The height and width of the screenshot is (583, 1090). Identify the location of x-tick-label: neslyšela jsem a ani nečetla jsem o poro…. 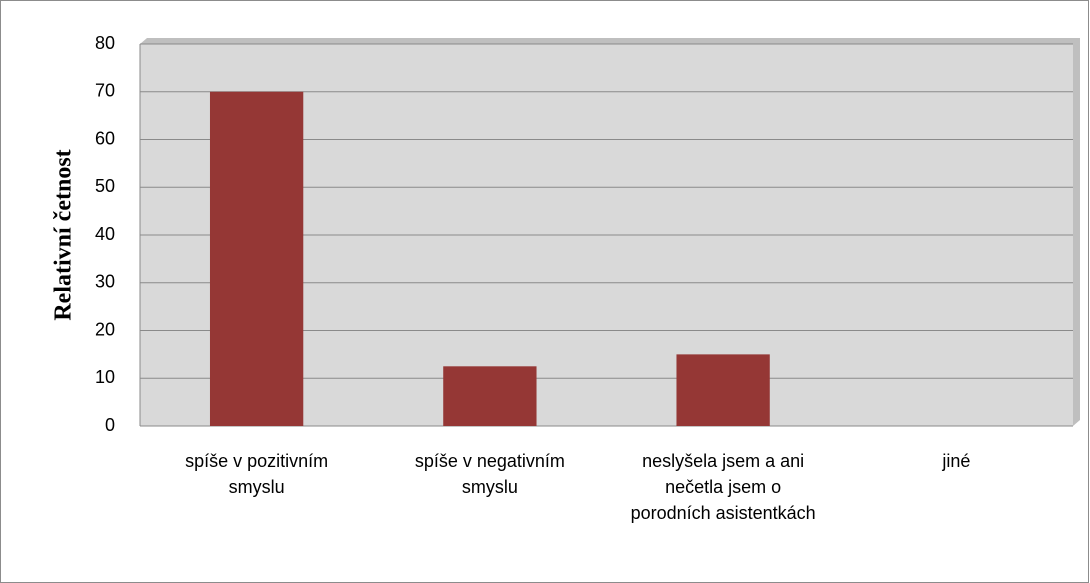
(723, 487).